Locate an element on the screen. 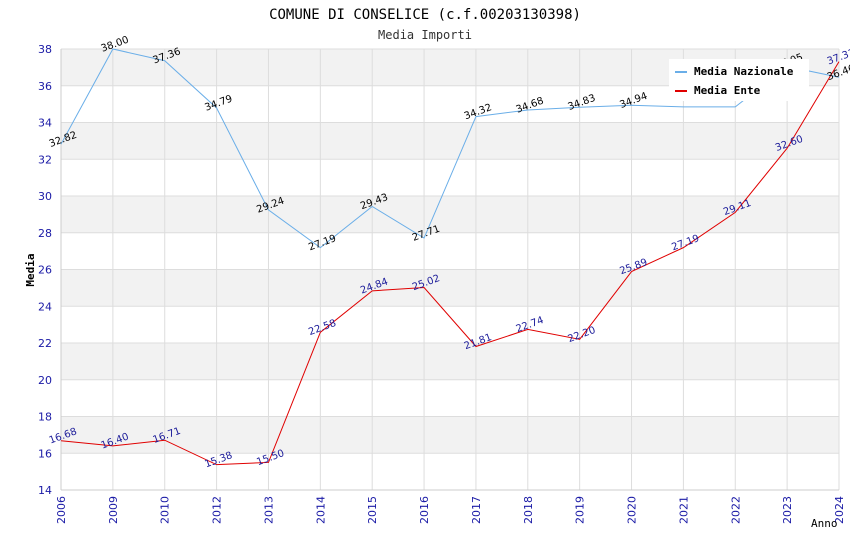 The width and height of the screenshot is (850, 550). x-tick-label: 2014 is located at coordinates (320, 510).